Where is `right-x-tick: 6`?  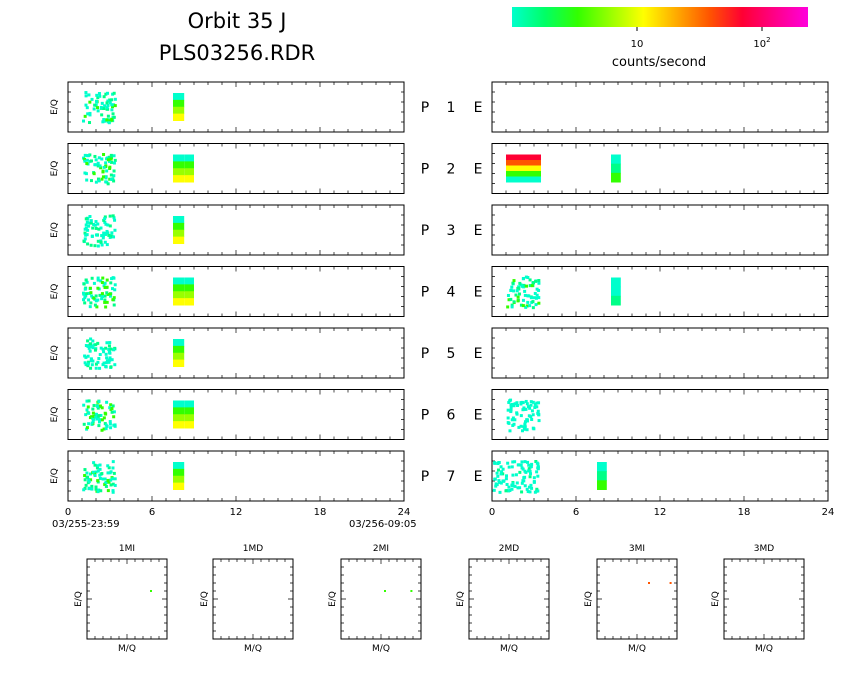
right-x-tick: 6 is located at coordinates (576, 512).